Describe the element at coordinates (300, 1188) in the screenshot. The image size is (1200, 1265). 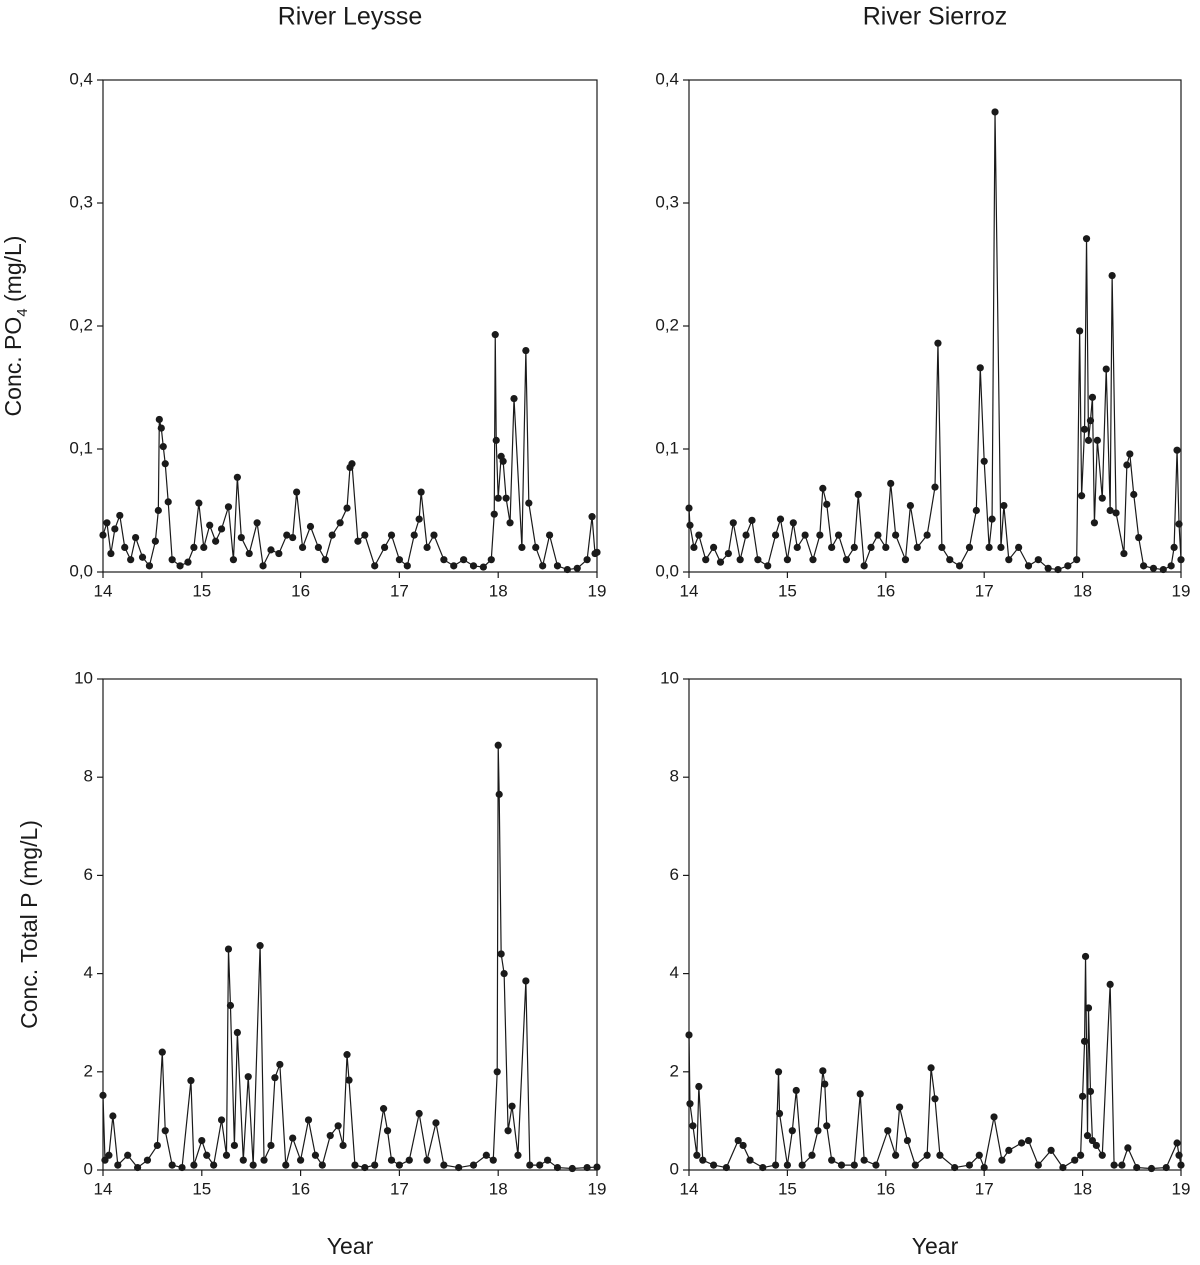
I see `x-tick-label: 16` at that location.